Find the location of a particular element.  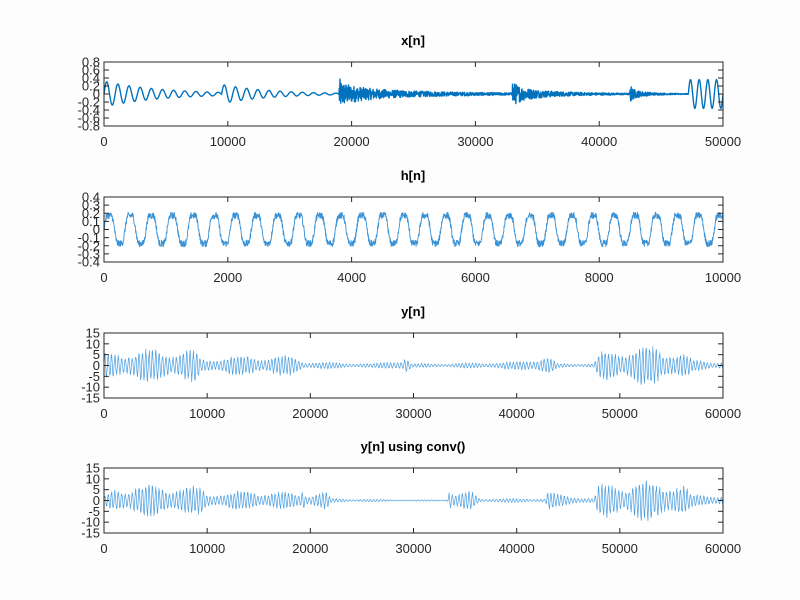

y-tick-label: 0.3 is located at coordinates (91, 205).